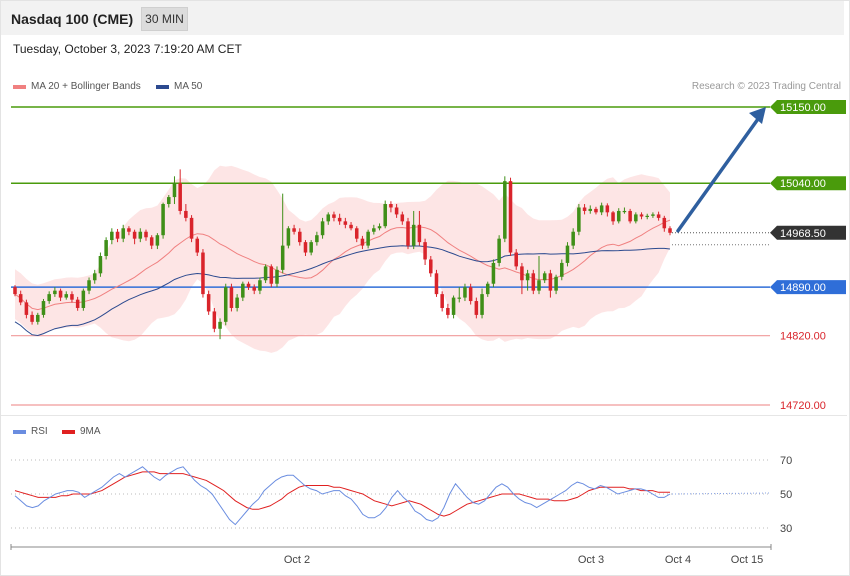 This screenshot has height=576, width=850. Describe the element at coordinates (77, 86) in the screenshot. I see `legend-ma20: MA 20 + Bollinger Bands` at that location.